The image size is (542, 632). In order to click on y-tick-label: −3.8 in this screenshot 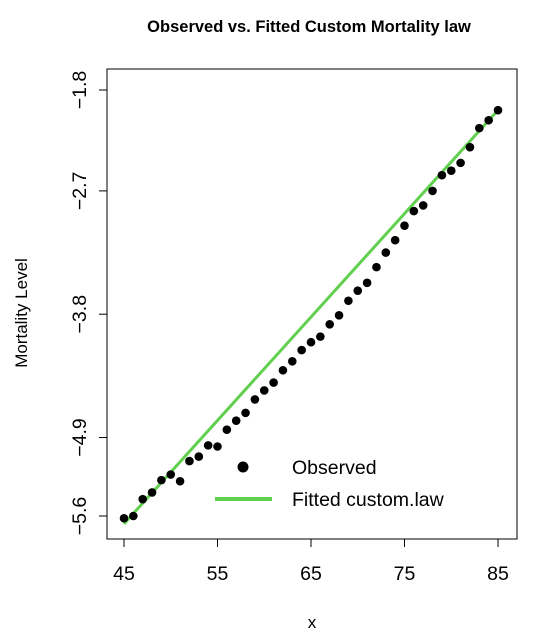, I will do `click(80, 314)`.